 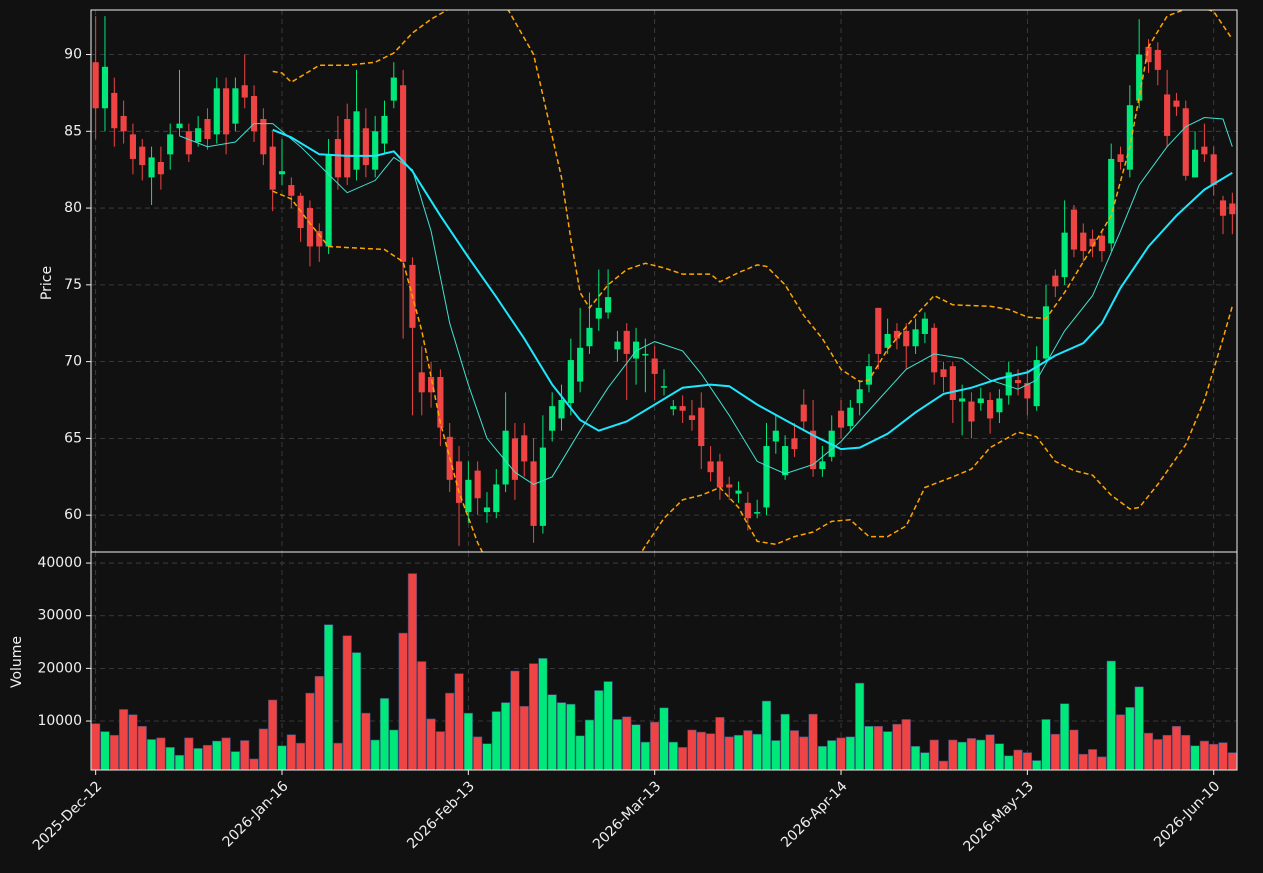 What do you see at coordinates (47, 283) in the screenshot?
I see `y-axis-label: Price` at bounding box center [47, 283].